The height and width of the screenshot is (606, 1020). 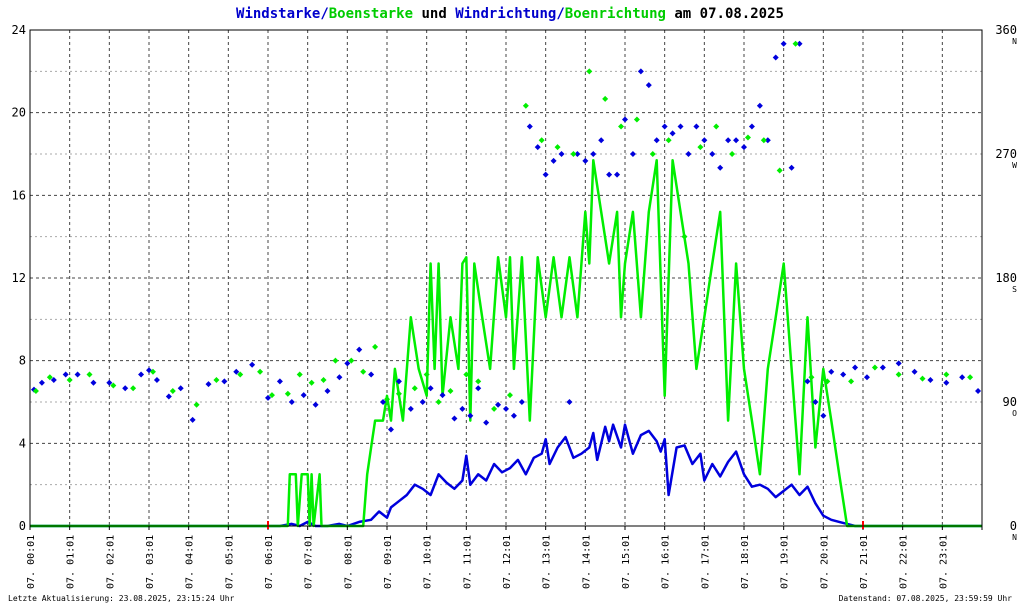 What do you see at coordinates (467, 562) in the screenshot?
I see `x-tick-label: 07. 11:01` at bounding box center [467, 562].